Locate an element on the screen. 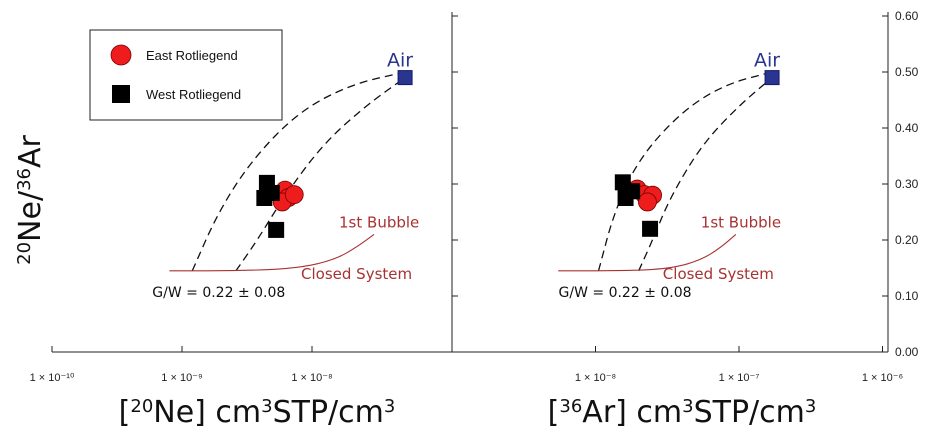  x-axis-title-part: 36 is located at coordinates (570, 406).